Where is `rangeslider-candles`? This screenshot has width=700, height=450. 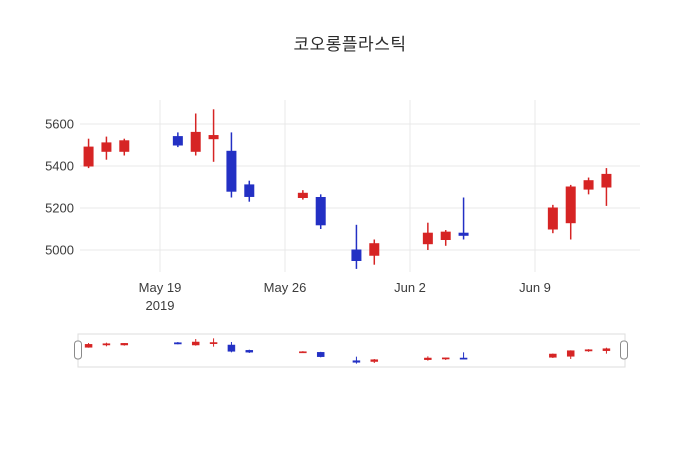
rangeslider-candles is located at coordinates (347, 351).